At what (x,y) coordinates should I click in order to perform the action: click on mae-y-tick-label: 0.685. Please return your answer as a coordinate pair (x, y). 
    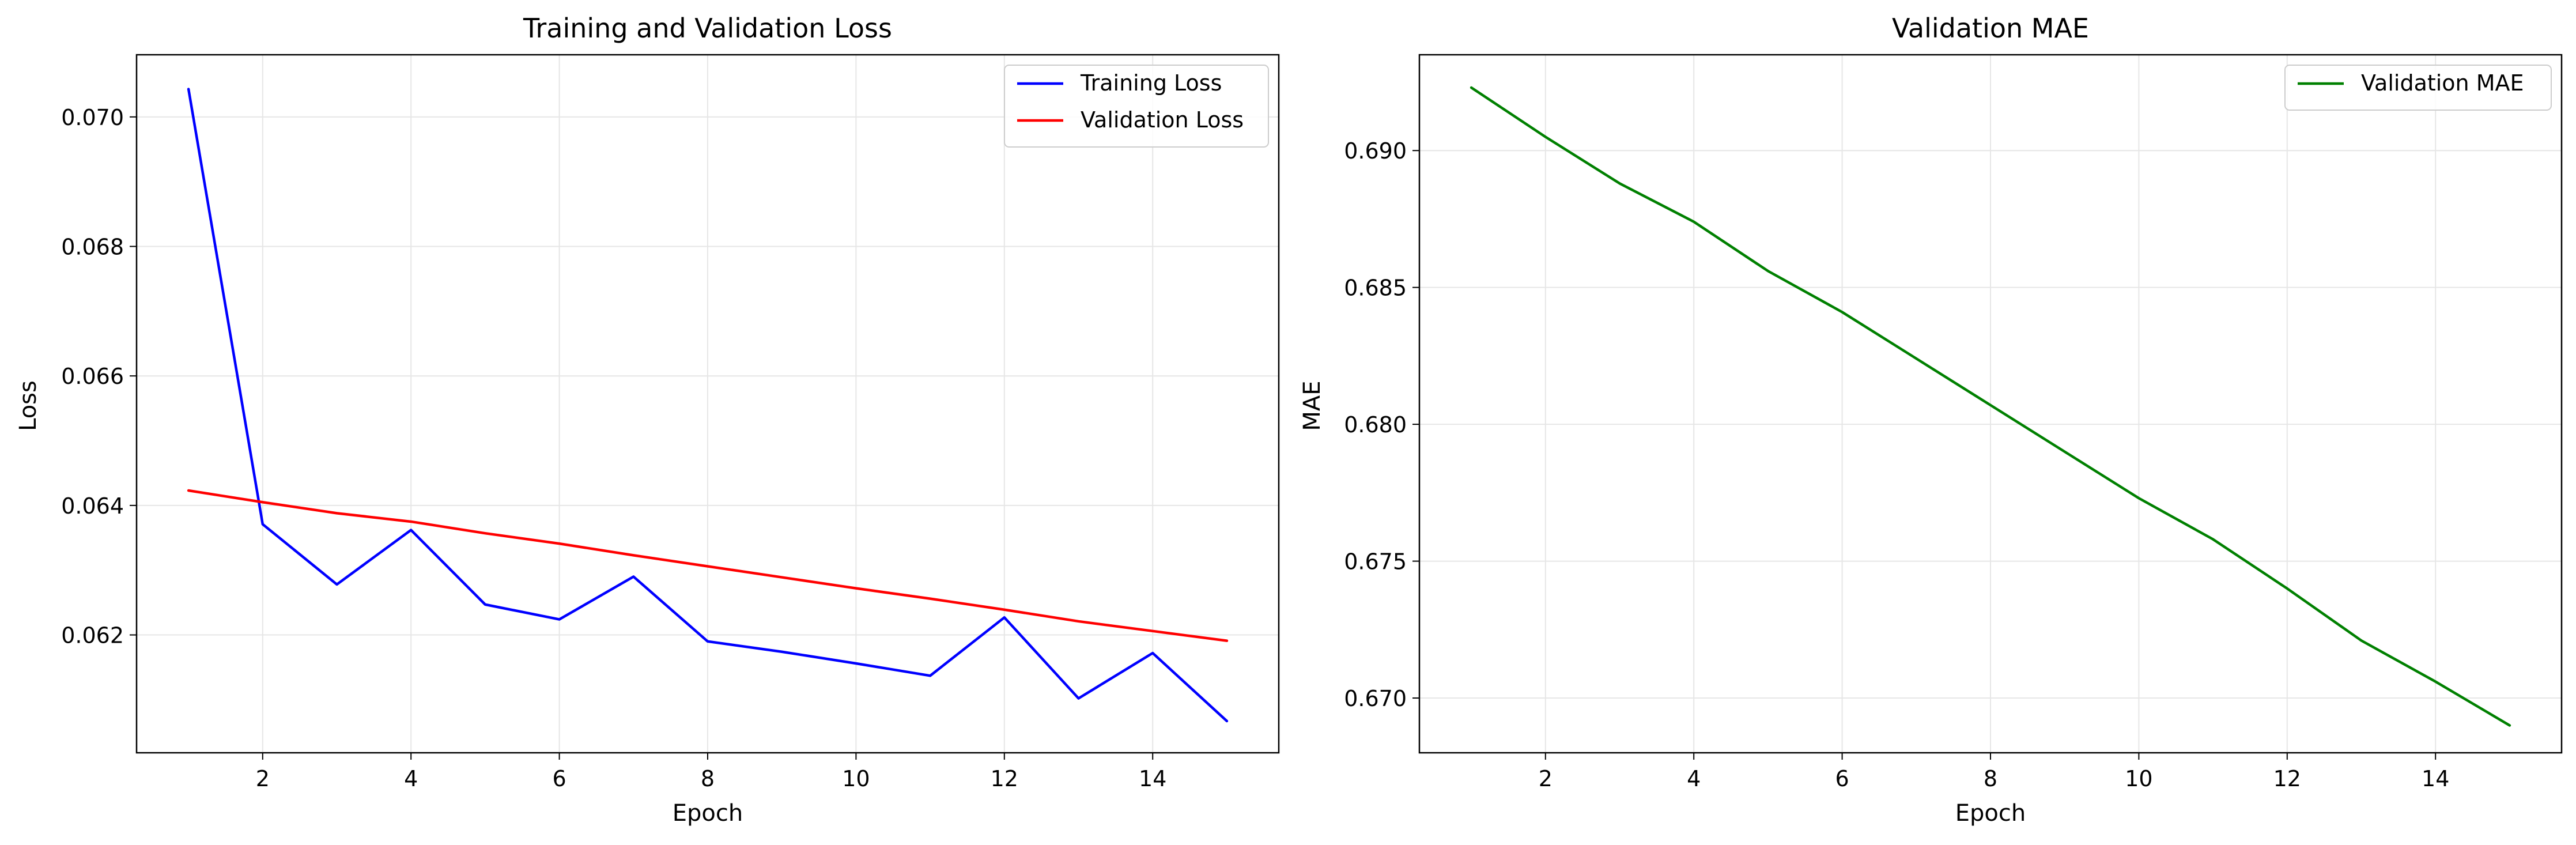
    Looking at the image, I should click on (1375, 288).